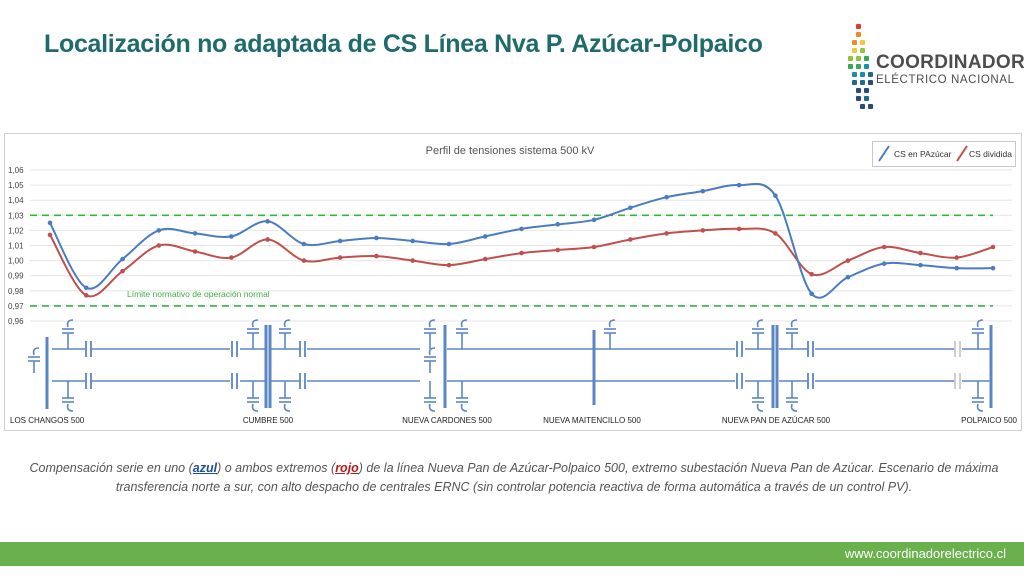 This screenshot has height=576, width=1024. I want to click on caption-blue-word: azul, so click(205, 468).